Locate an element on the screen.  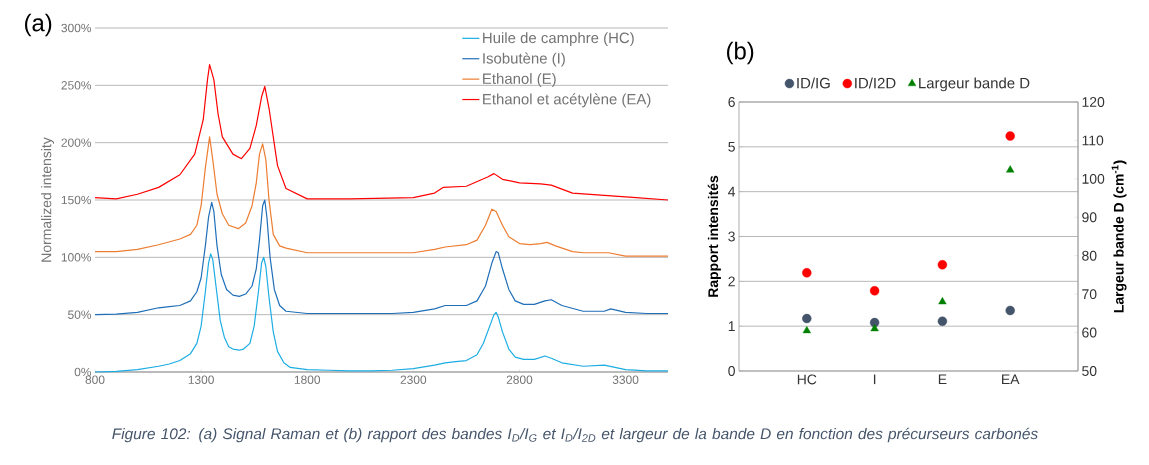
y2-tick-label: 60 is located at coordinates (1089, 332).